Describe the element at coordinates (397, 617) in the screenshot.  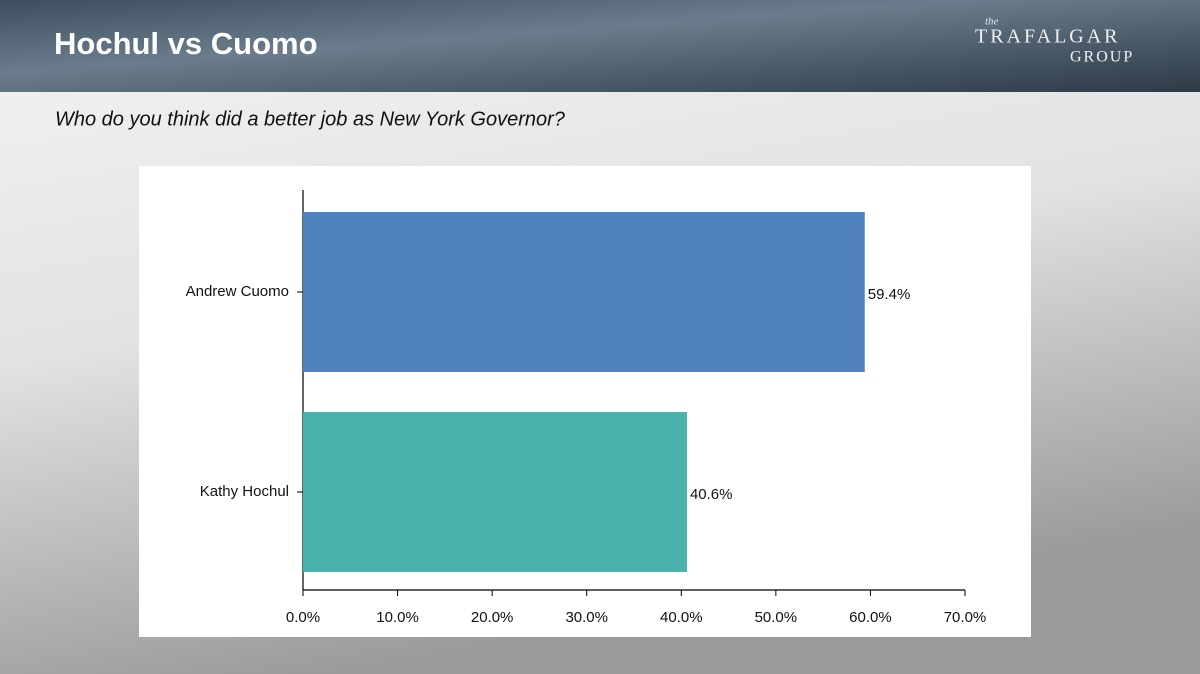
I see `x-tick-label: 10.0%` at that location.